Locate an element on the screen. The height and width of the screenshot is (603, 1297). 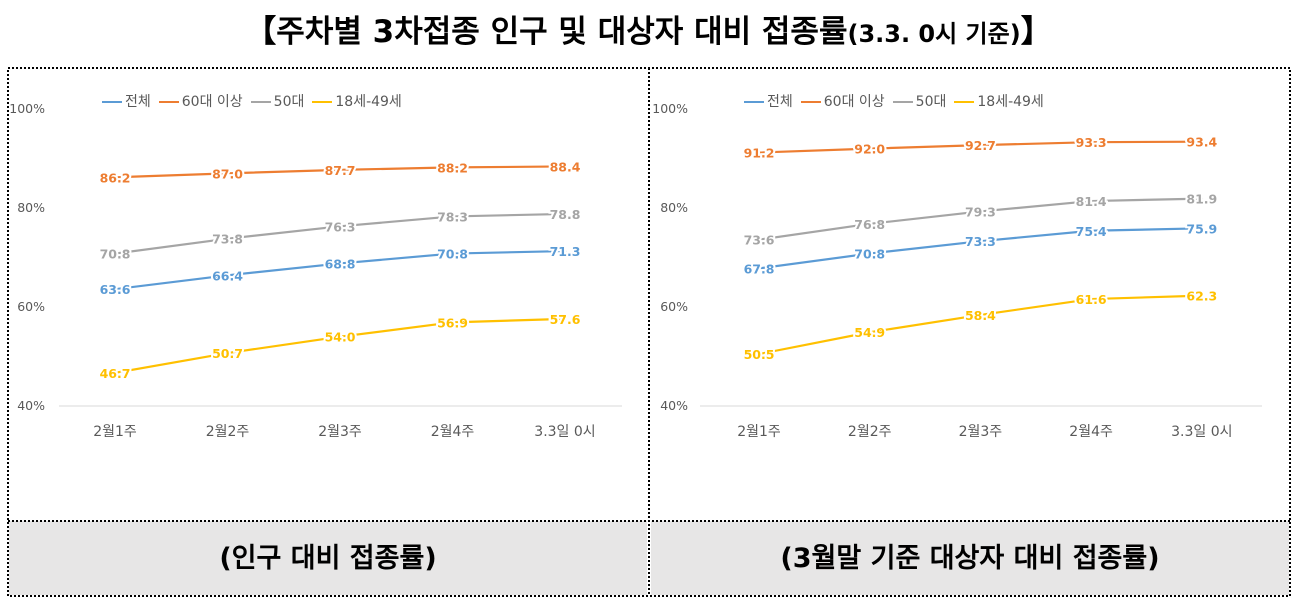
data-label: 92.7 is located at coordinates (980, 145).